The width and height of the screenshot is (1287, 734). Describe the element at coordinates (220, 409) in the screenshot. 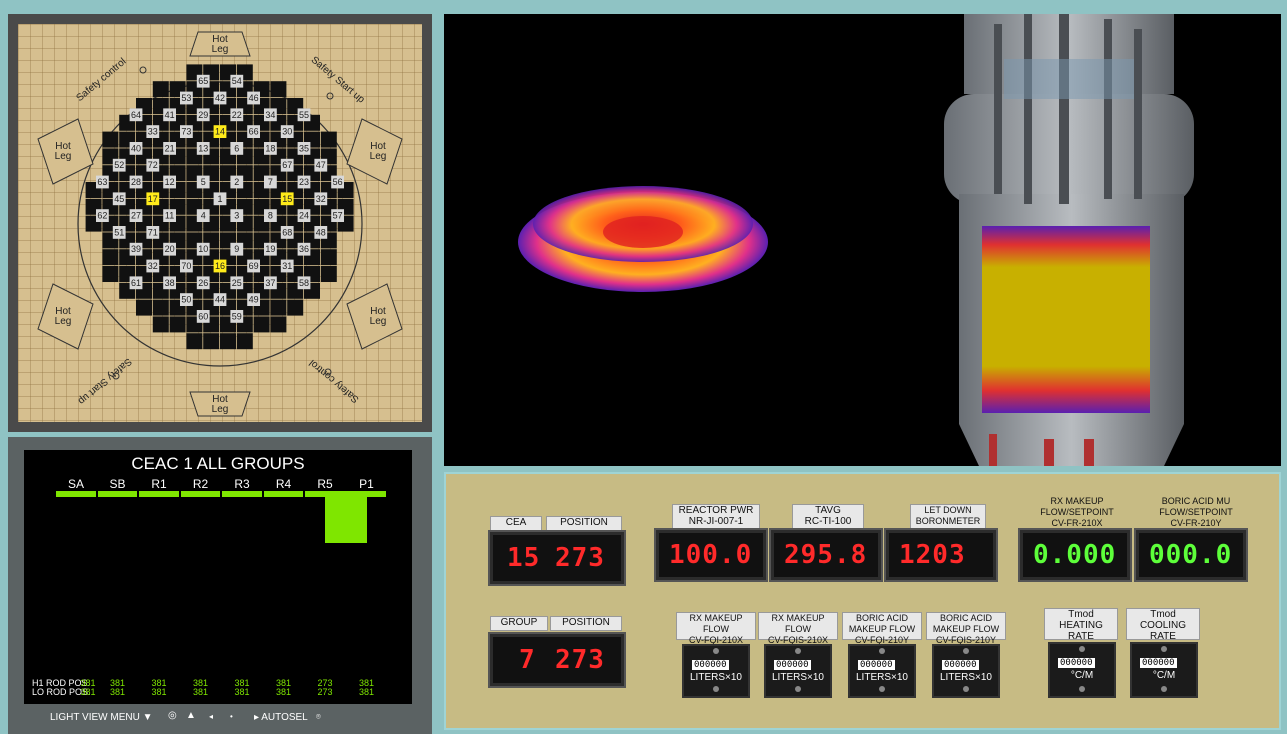

I see `hot-leg-bottom-line2: Leg` at that location.